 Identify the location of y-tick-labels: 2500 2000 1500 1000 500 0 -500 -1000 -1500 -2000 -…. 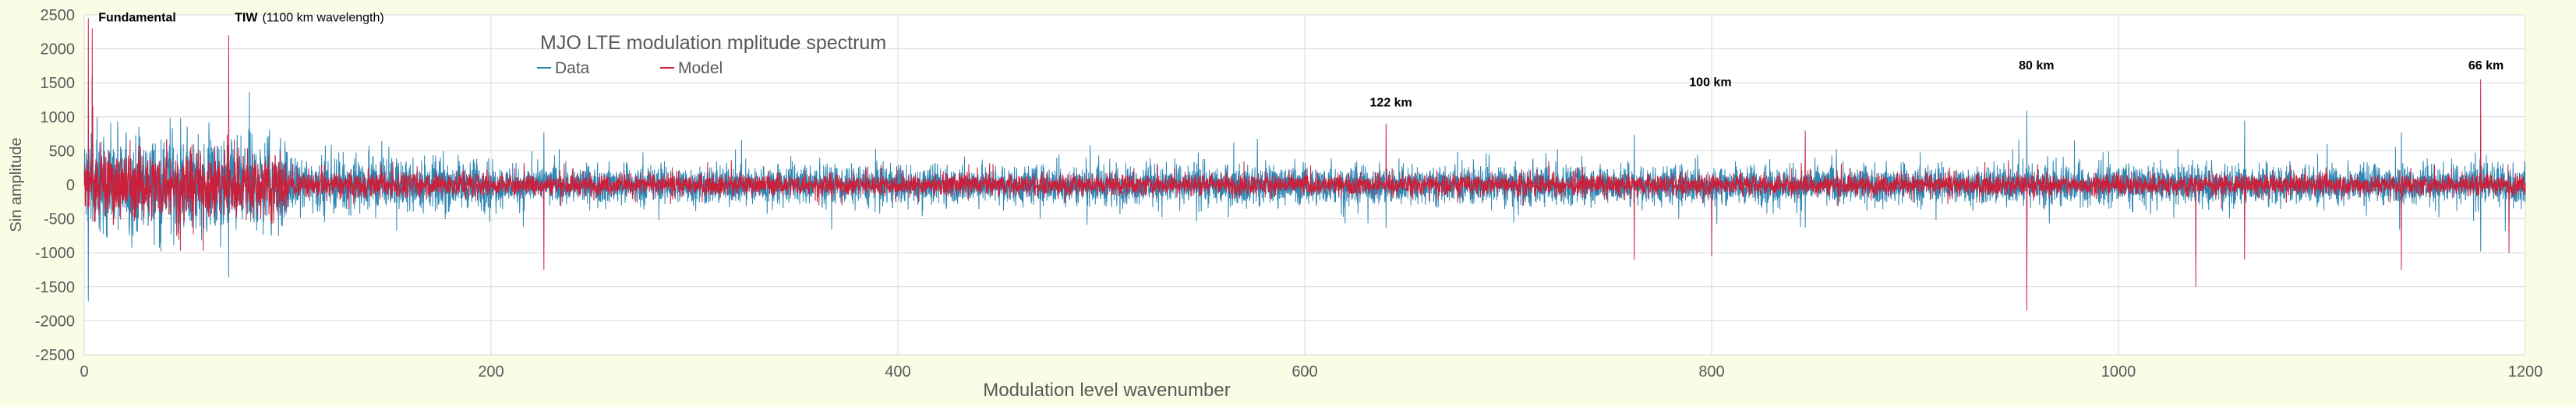
(55, 185).